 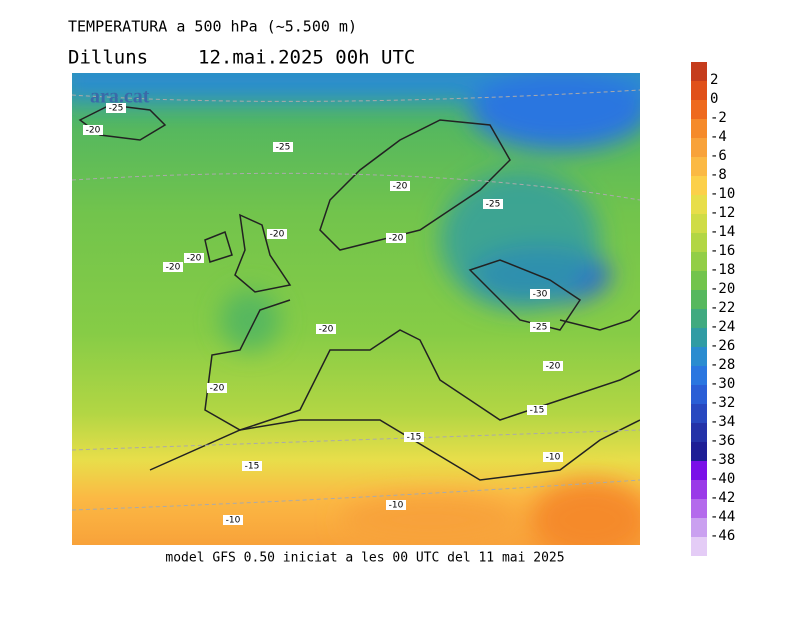 What do you see at coordinates (212, 27) in the screenshot?
I see `title: TEMPERATURA a 500 hPa (~5.500 m)` at bounding box center [212, 27].